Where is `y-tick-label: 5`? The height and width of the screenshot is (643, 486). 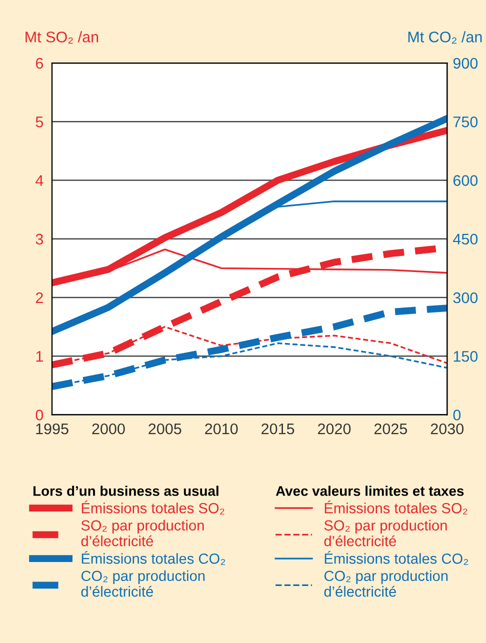 y-tick-label: 5 is located at coordinates (40, 122).